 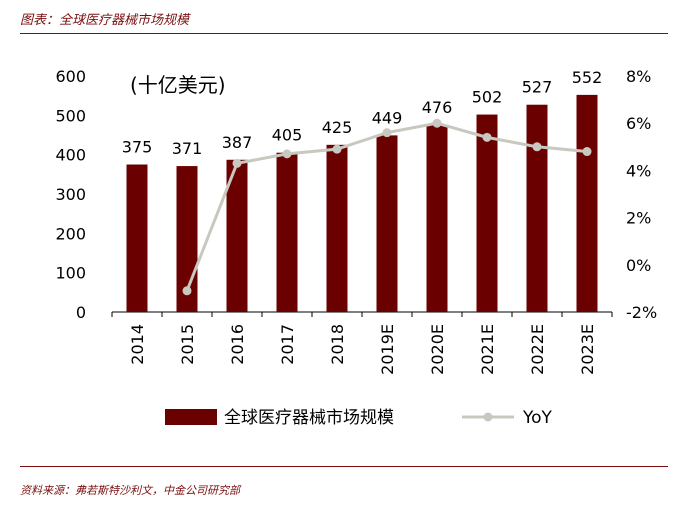 What do you see at coordinates (237, 344) in the screenshot?
I see `x-axis-tick-label: 2016` at bounding box center [237, 344].